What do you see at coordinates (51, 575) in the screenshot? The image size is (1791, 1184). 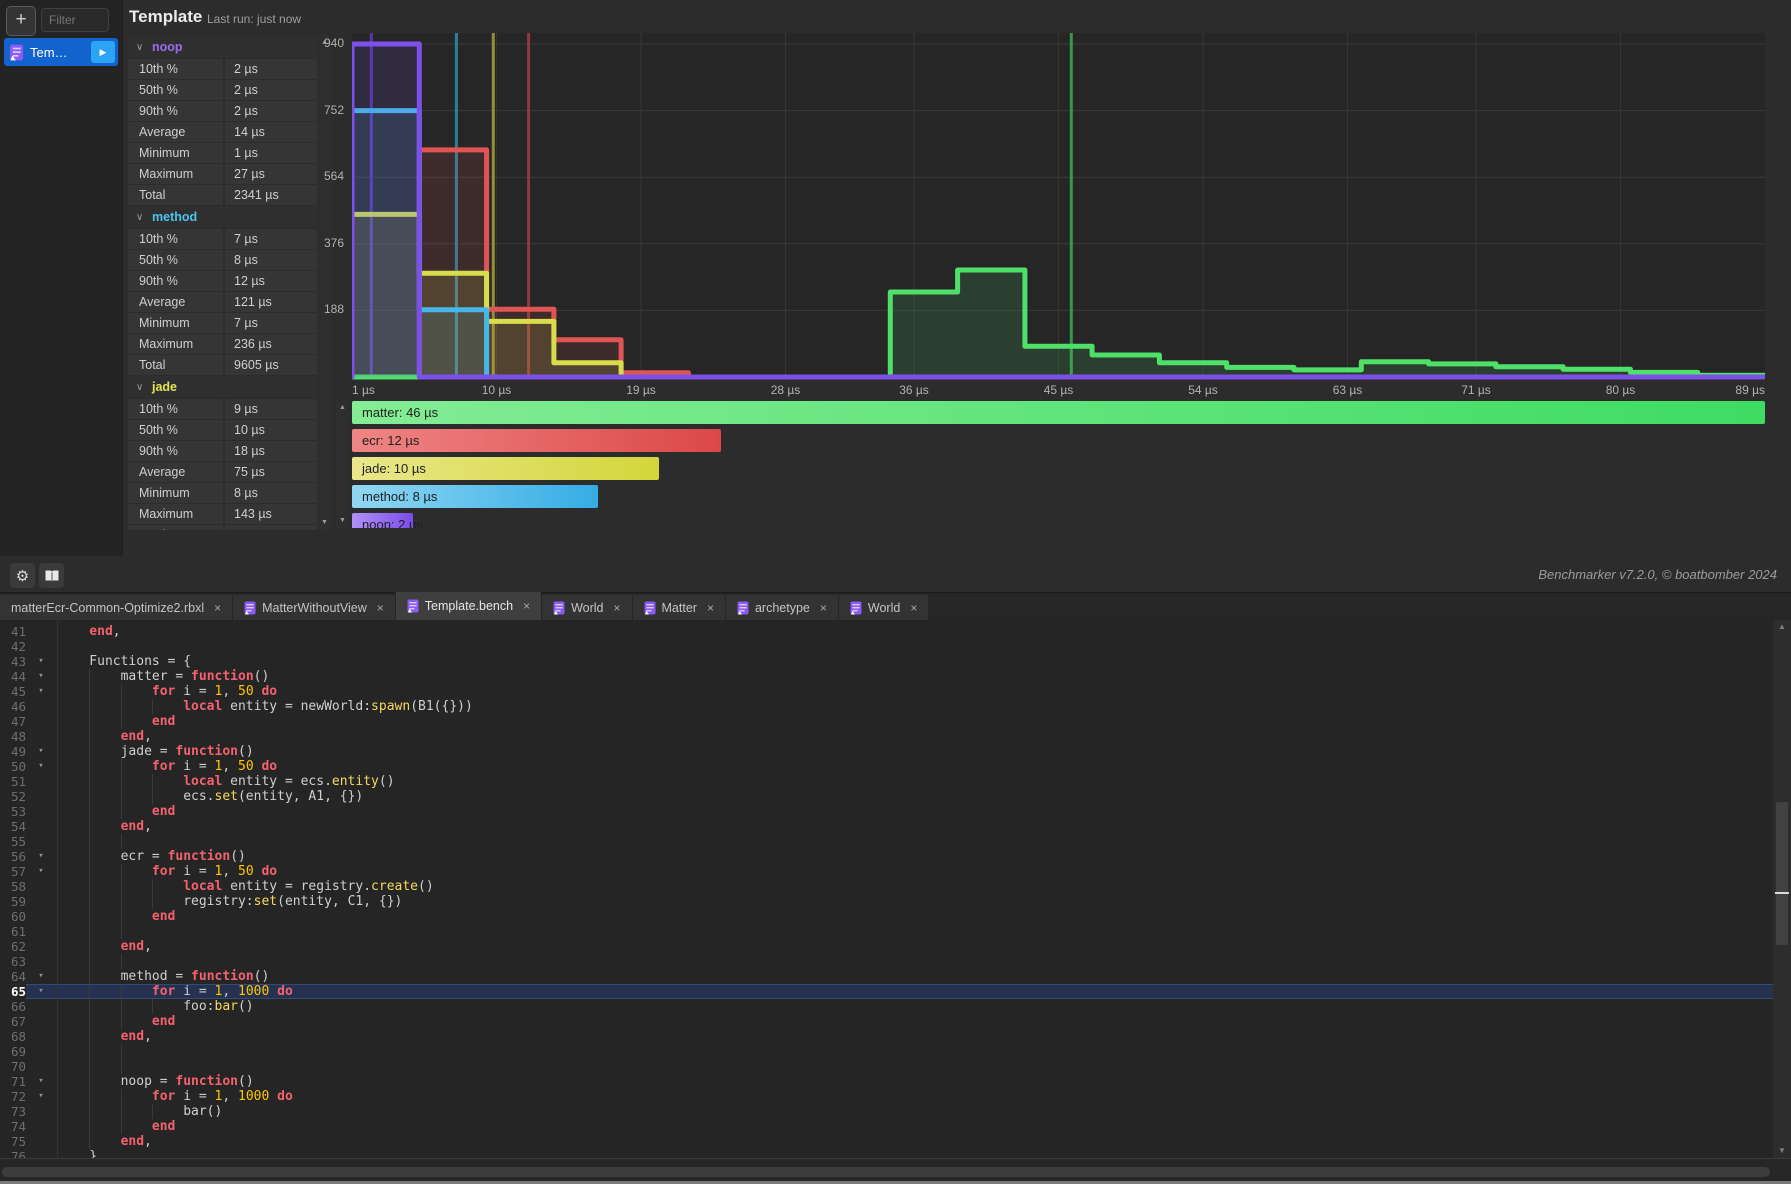 I see `docs-button` at bounding box center [51, 575].